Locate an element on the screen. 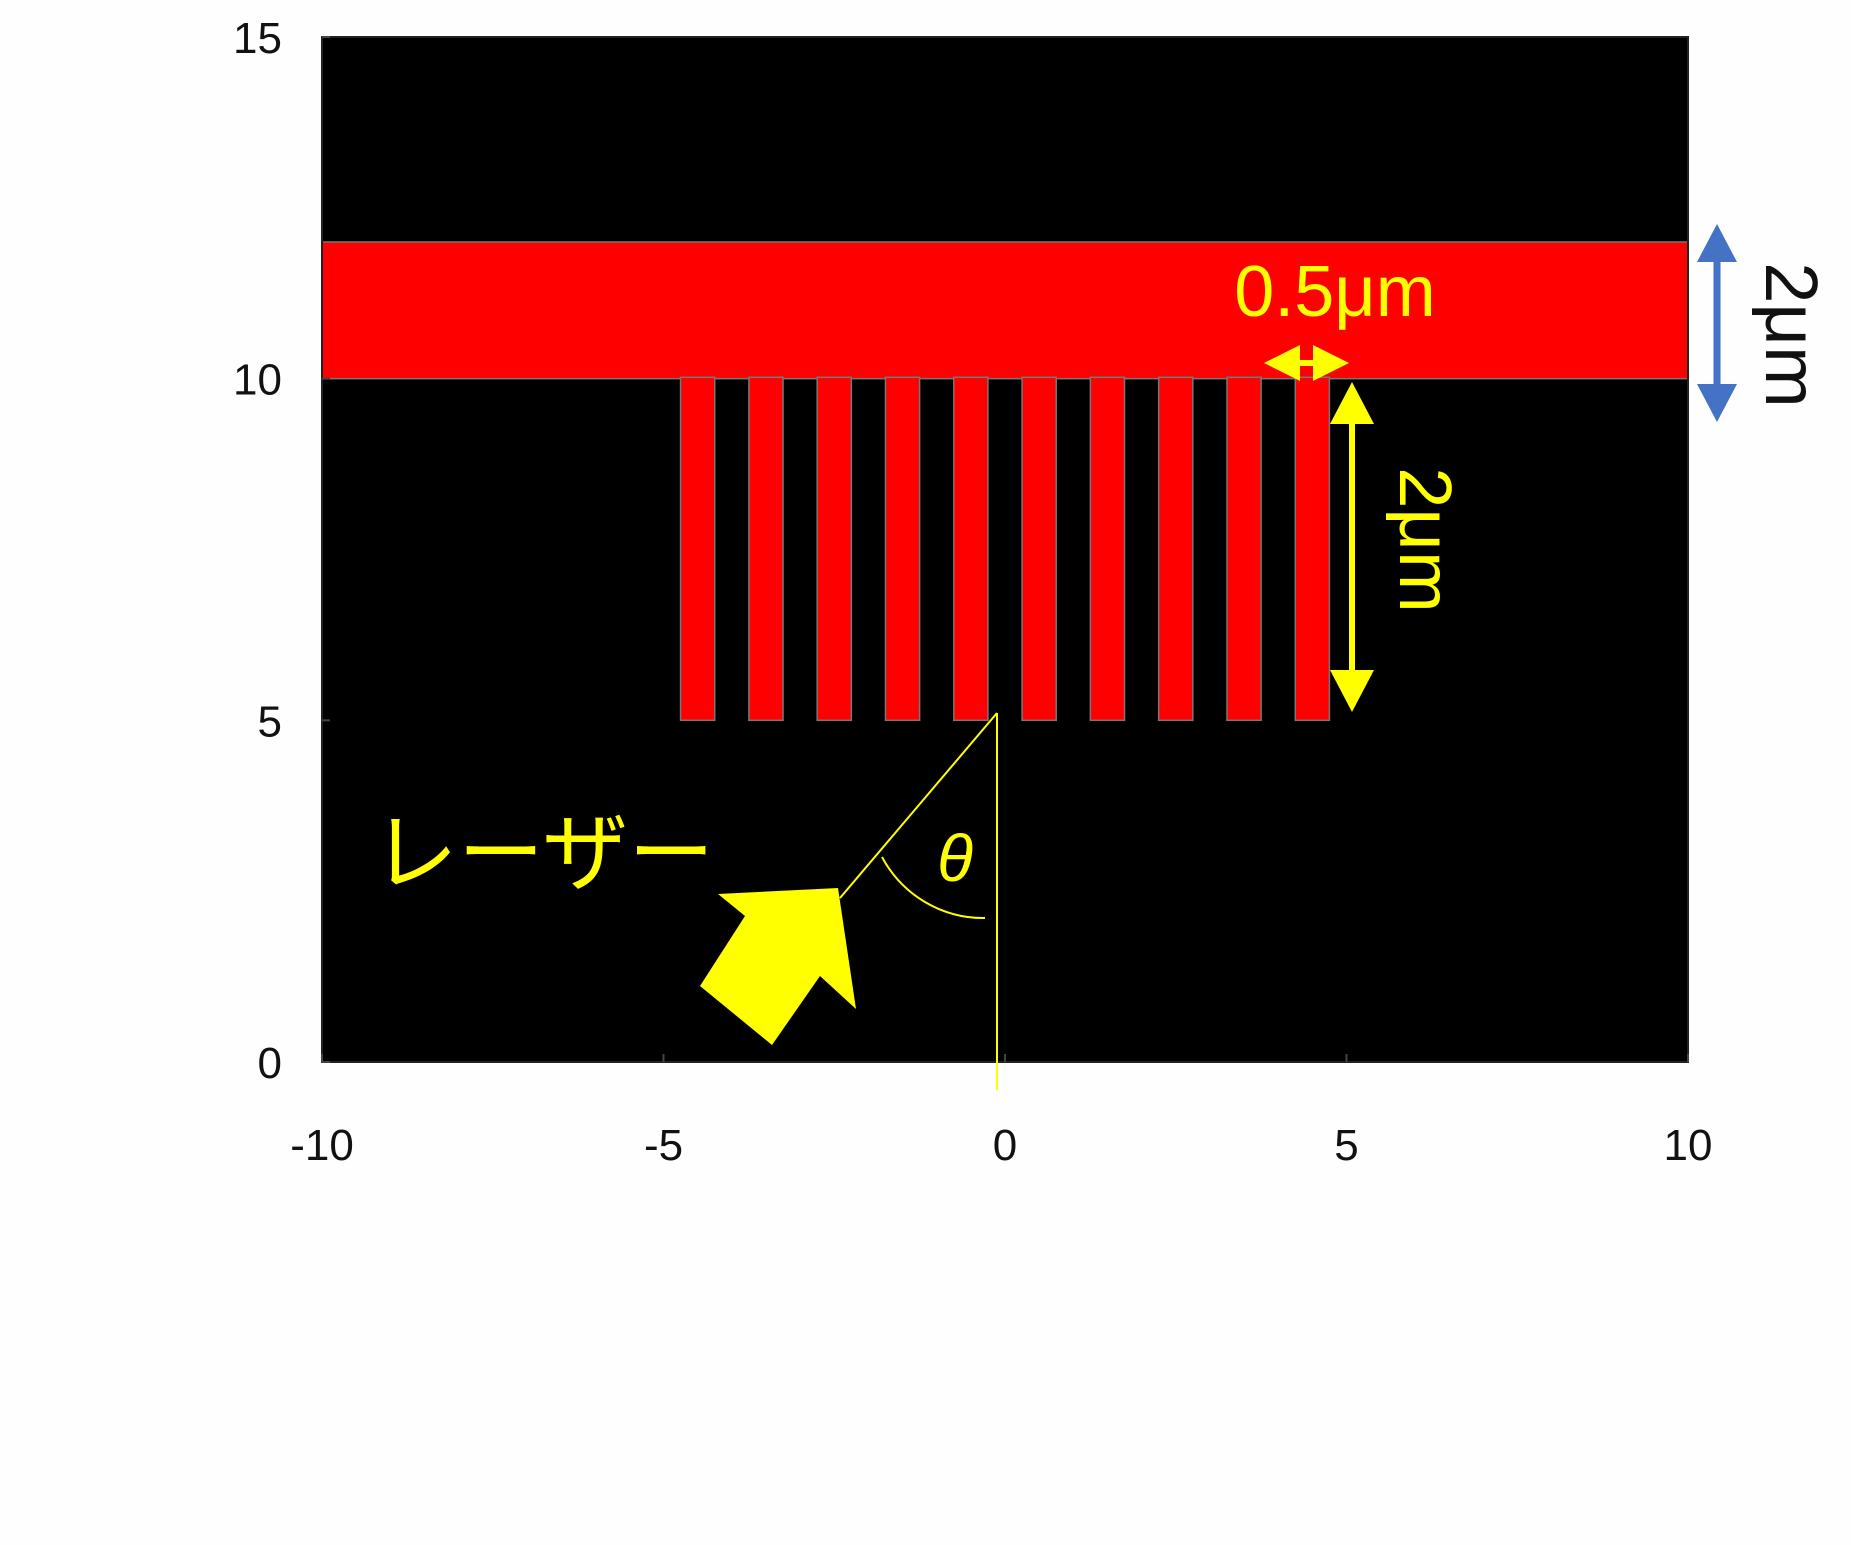 The width and height of the screenshot is (1851, 1545). y-tick-label: 0 is located at coordinates (270, 1063).